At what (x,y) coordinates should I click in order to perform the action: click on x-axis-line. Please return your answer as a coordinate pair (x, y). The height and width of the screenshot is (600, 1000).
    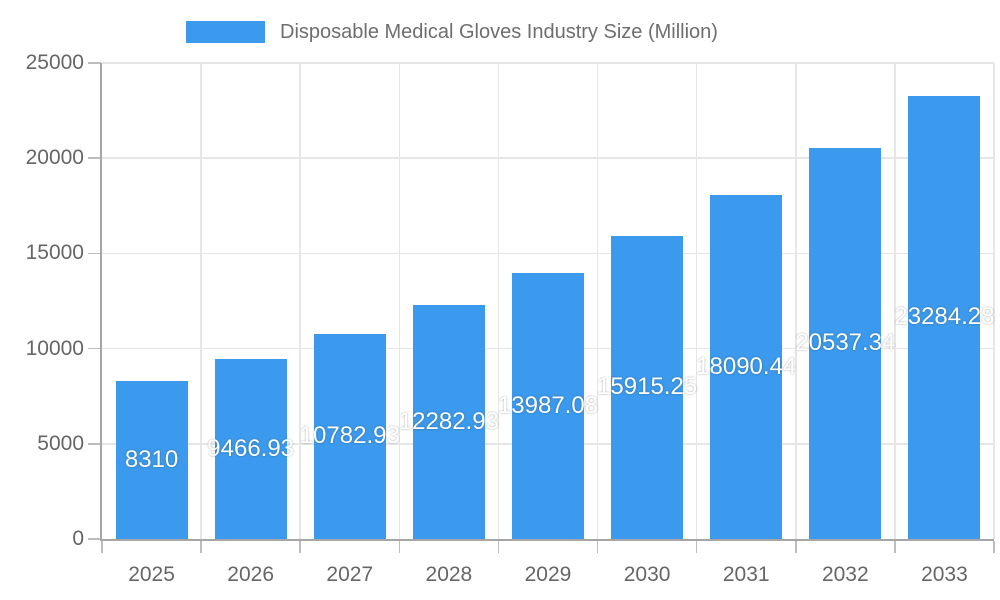
    Looking at the image, I should click on (547, 540).